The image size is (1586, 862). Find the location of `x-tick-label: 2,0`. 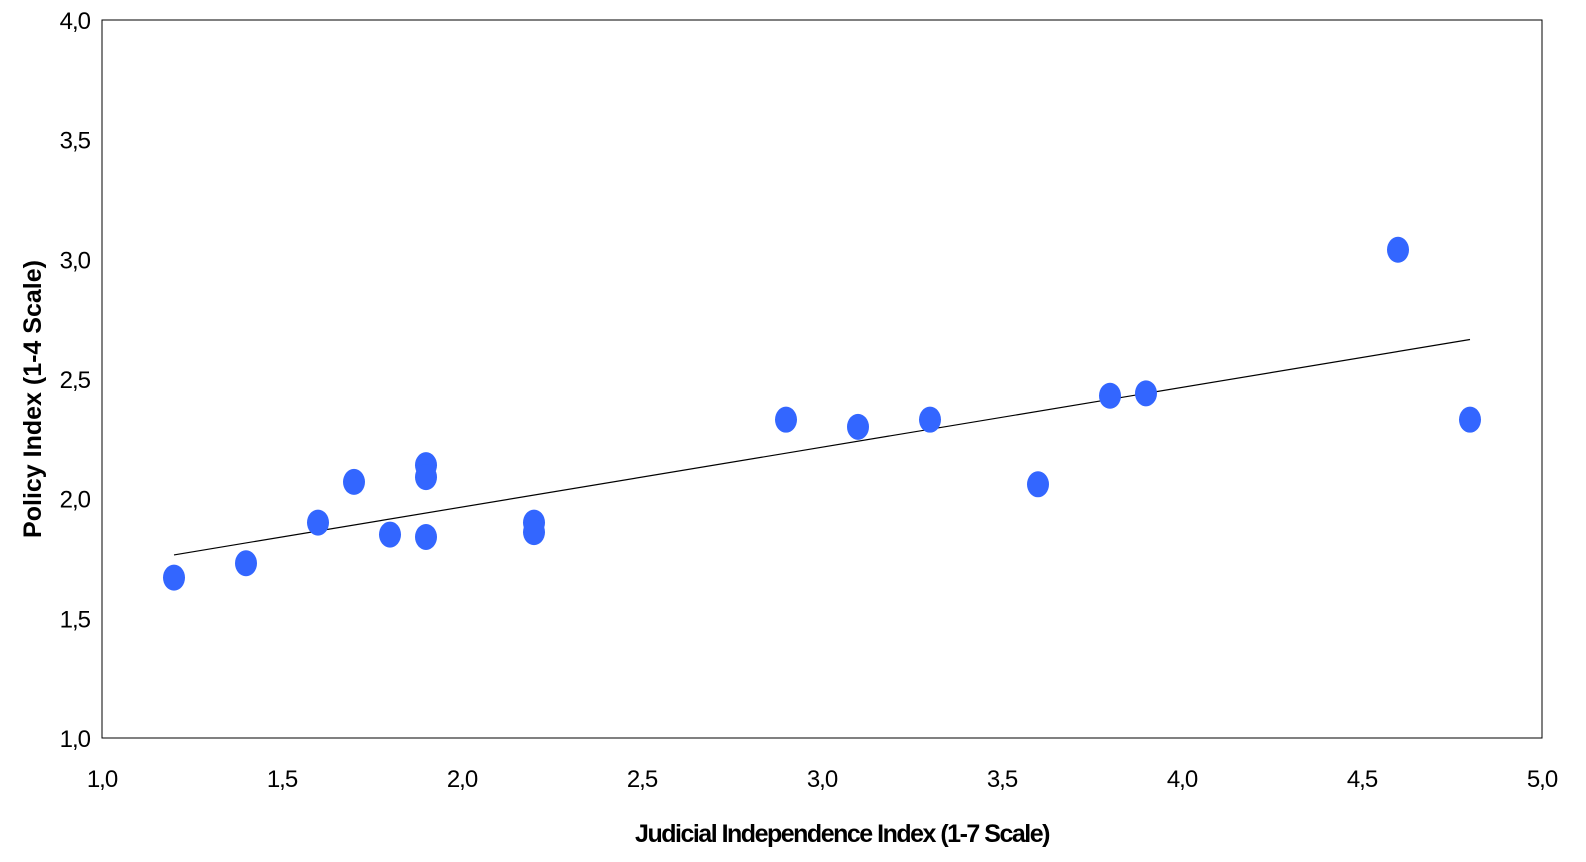

x-tick-label: 2,0 is located at coordinates (462, 779).